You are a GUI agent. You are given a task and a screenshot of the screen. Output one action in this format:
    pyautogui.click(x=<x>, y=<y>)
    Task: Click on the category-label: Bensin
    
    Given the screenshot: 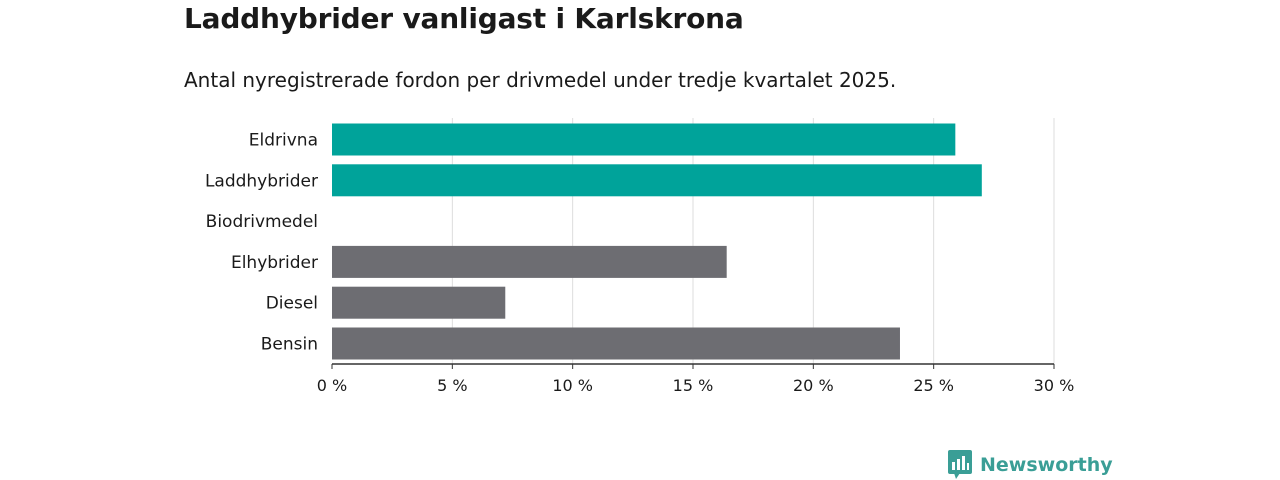 What is the action you would take?
    pyautogui.click(x=289, y=345)
    